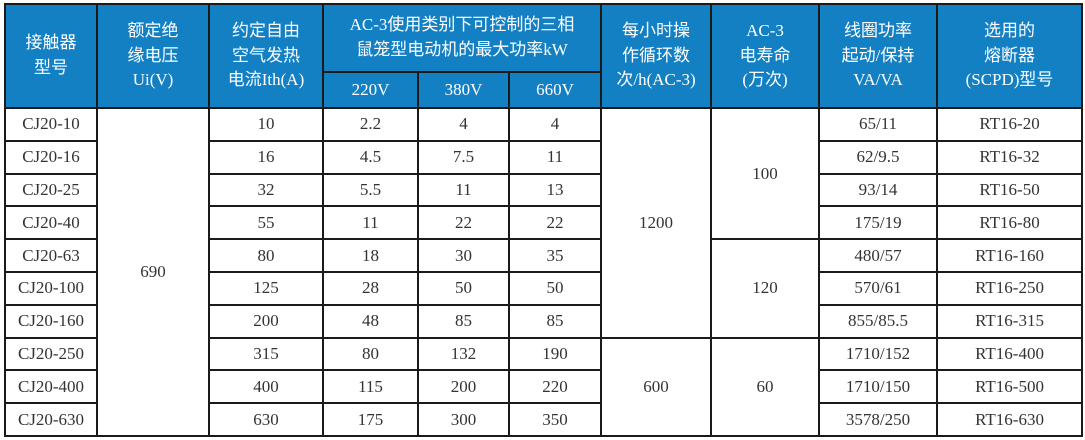 This screenshot has height=440, width=1085. What do you see at coordinates (878, 190) in the screenshot?
I see `cell-coil: 93/14` at bounding box center [878, 190].